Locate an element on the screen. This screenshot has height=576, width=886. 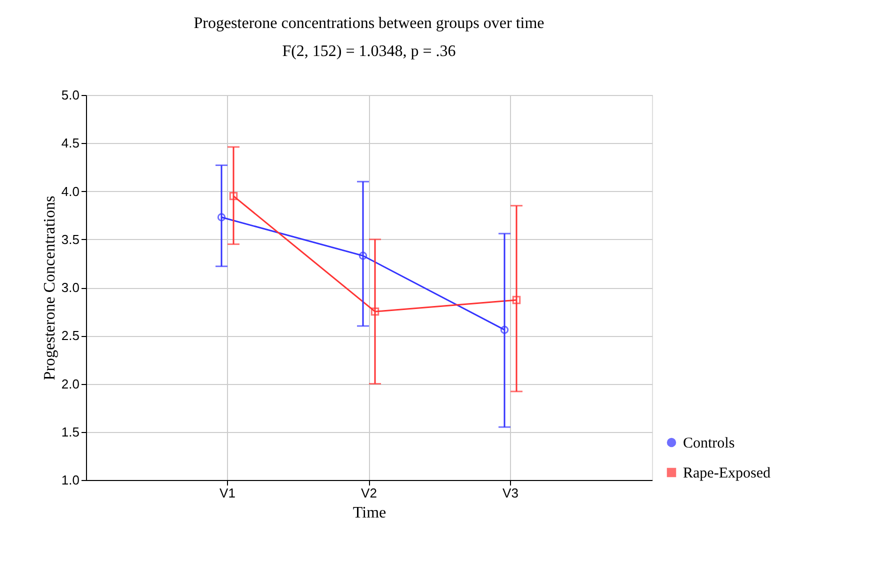
x-axis-title: Time is located at coordinates (369, 513).